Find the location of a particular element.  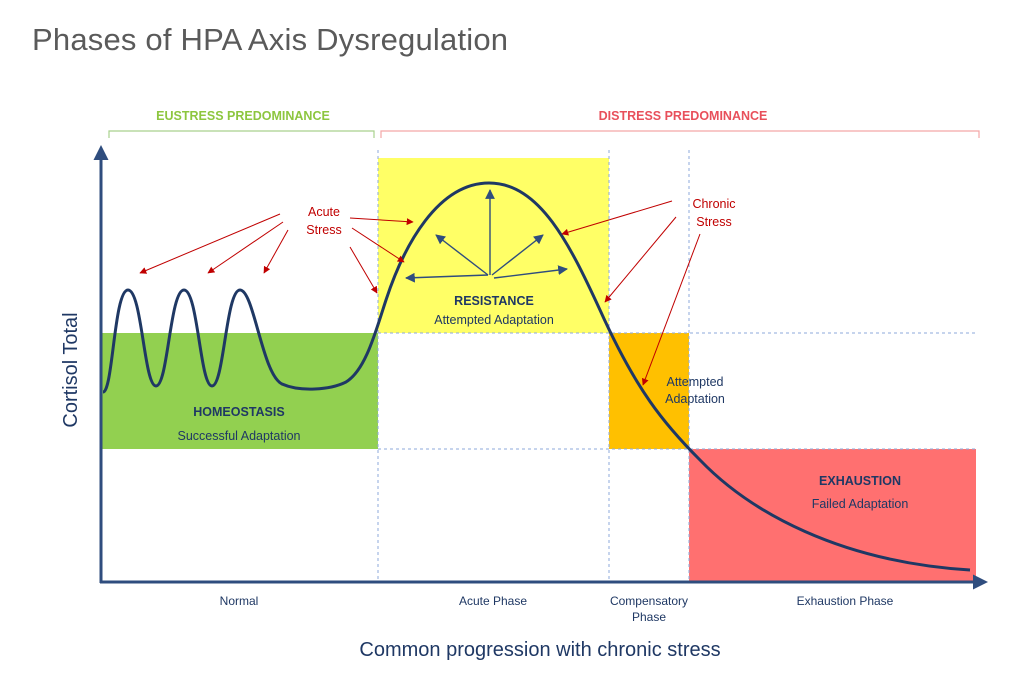

acute-stress-label-1: Acute is located at coordinates (324, 212).